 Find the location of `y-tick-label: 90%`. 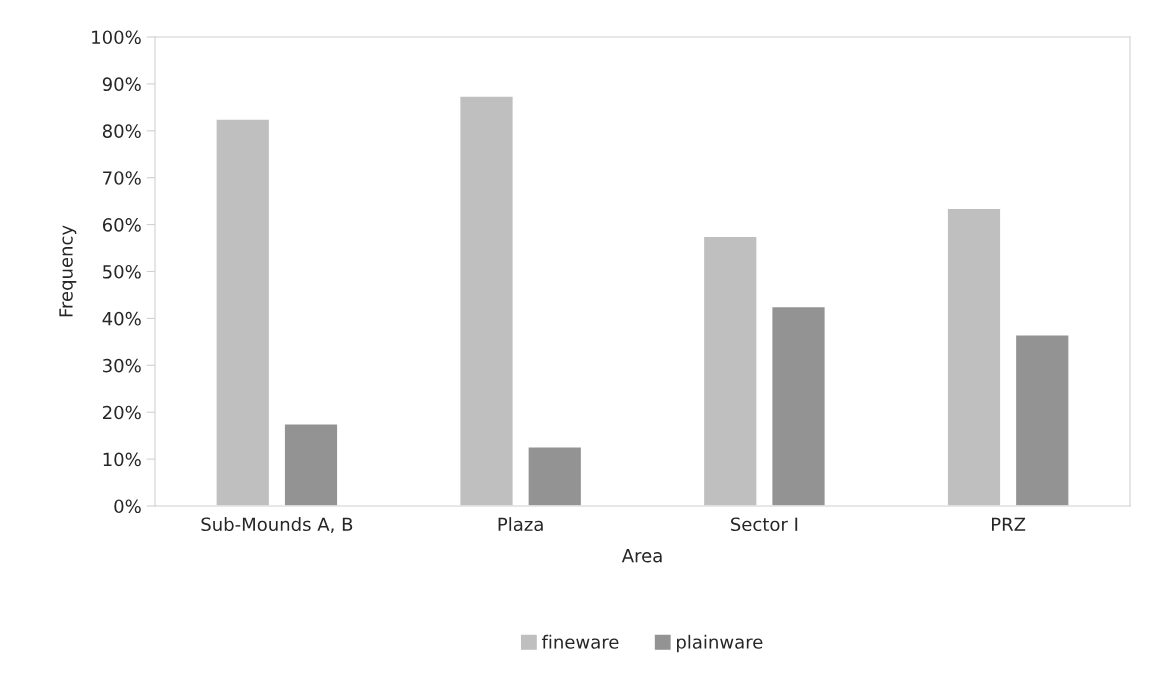

y-tick-label: 90% is located at coordinates (121, 84).